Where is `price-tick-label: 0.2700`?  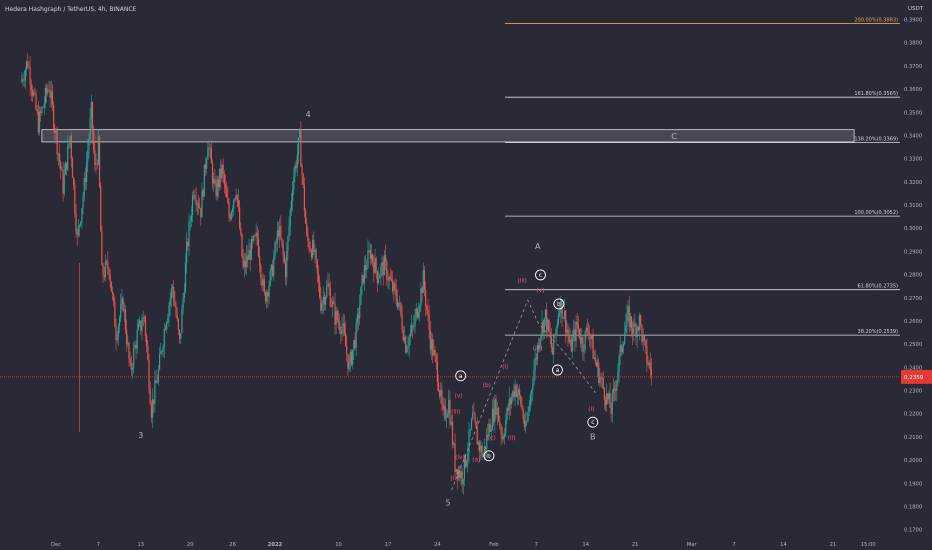 price-tick-label: 0.2700 is located at coordinates (913, 299).